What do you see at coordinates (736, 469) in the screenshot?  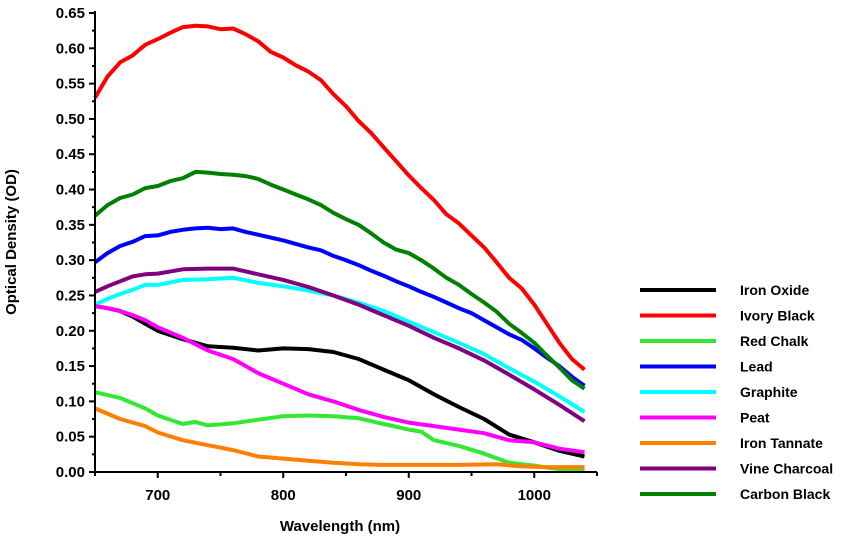 I see `legend-item: Vine Charcoal` at bounding box center [736, 469].